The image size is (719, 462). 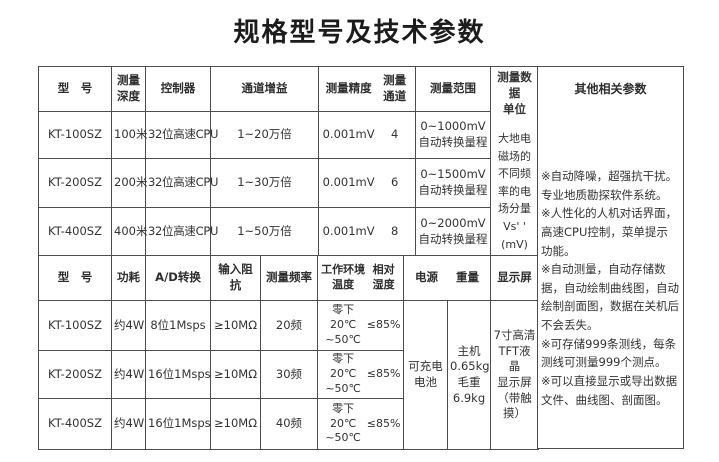 I want to click on header-input-impedance: 输入阻抗, so click(x=235, y=278).